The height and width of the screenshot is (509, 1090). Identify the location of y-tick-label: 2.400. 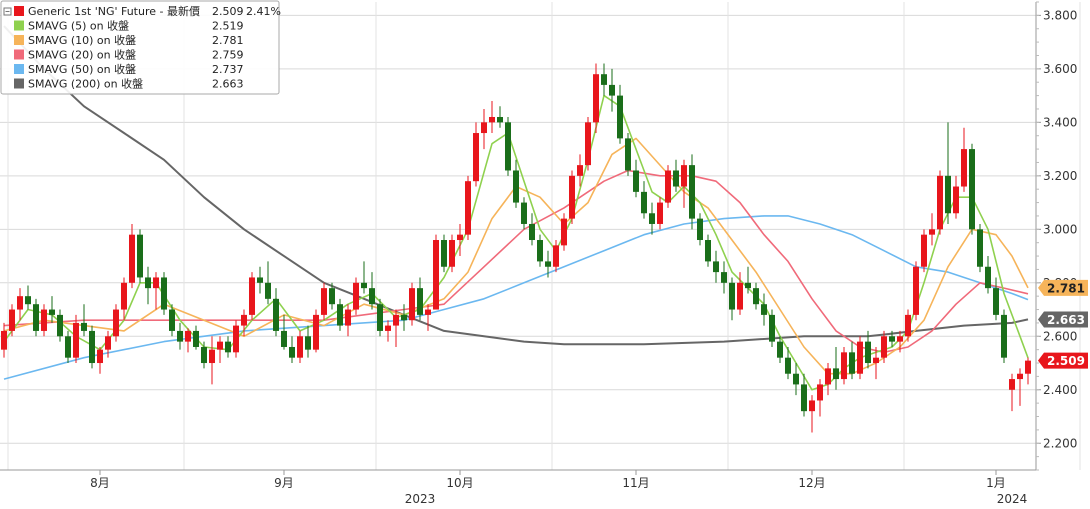
(1060, 390).